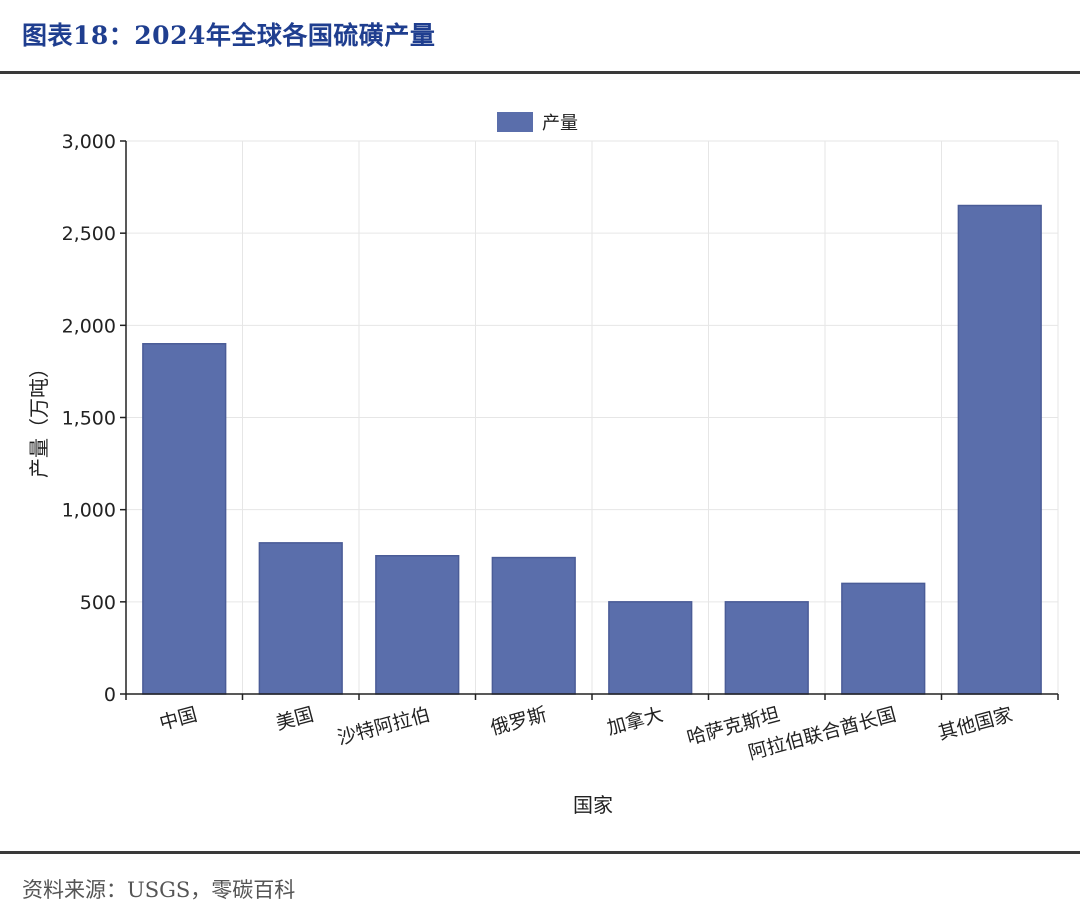 This screenshot has width=1080, height=922. Describe the element at coordinates (89, 234) in the screenshot. I see `y-tick-label: 2,500` at that location.